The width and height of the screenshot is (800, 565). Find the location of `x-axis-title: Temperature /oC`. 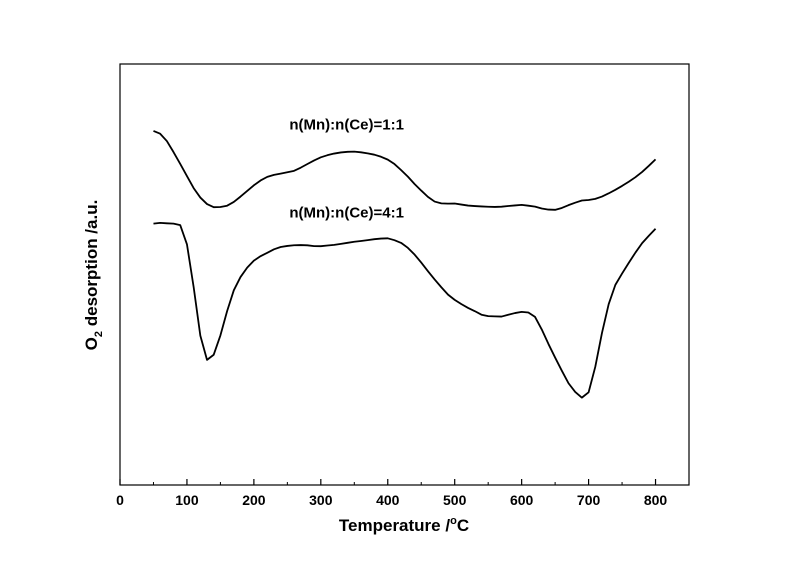

x-axis-title: Temperature /oC is located at coordinates (404, 525).